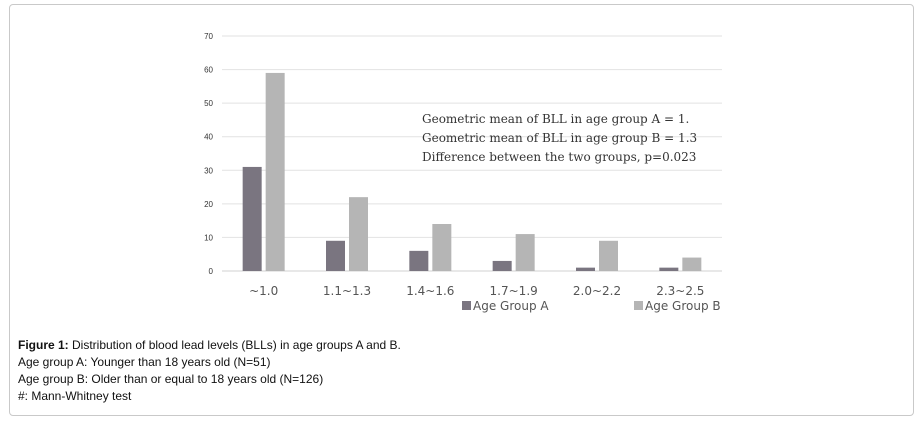 The width and height of the screenshot is (918, 424). What do you see at coordinates (208, 36) in the screenshot?
I see `y-tick-label: 70` at bounding box center [208, 36].